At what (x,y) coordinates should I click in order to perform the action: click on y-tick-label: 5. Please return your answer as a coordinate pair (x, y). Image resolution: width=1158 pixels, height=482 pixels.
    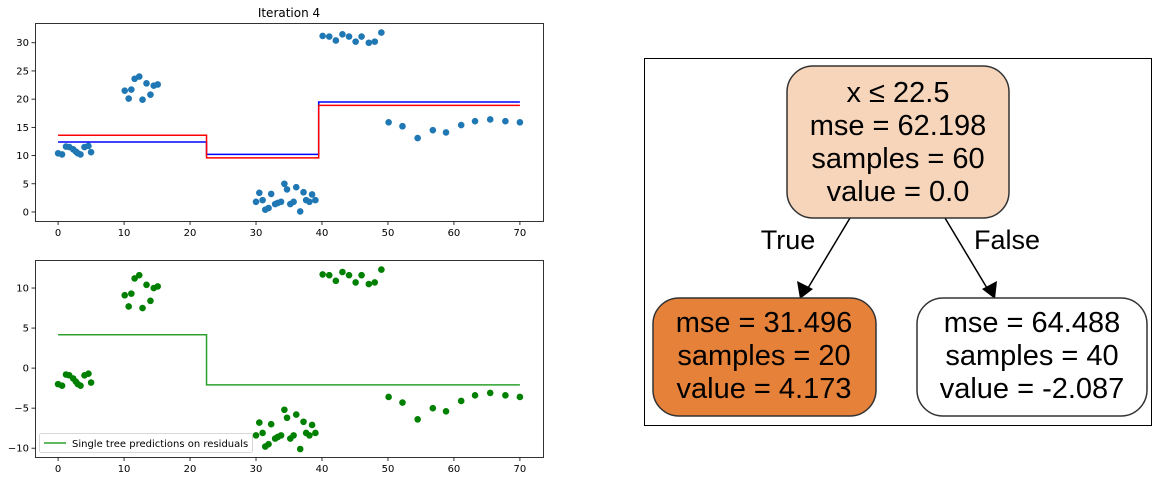
    Looking at the image, I should click on (26, 184).